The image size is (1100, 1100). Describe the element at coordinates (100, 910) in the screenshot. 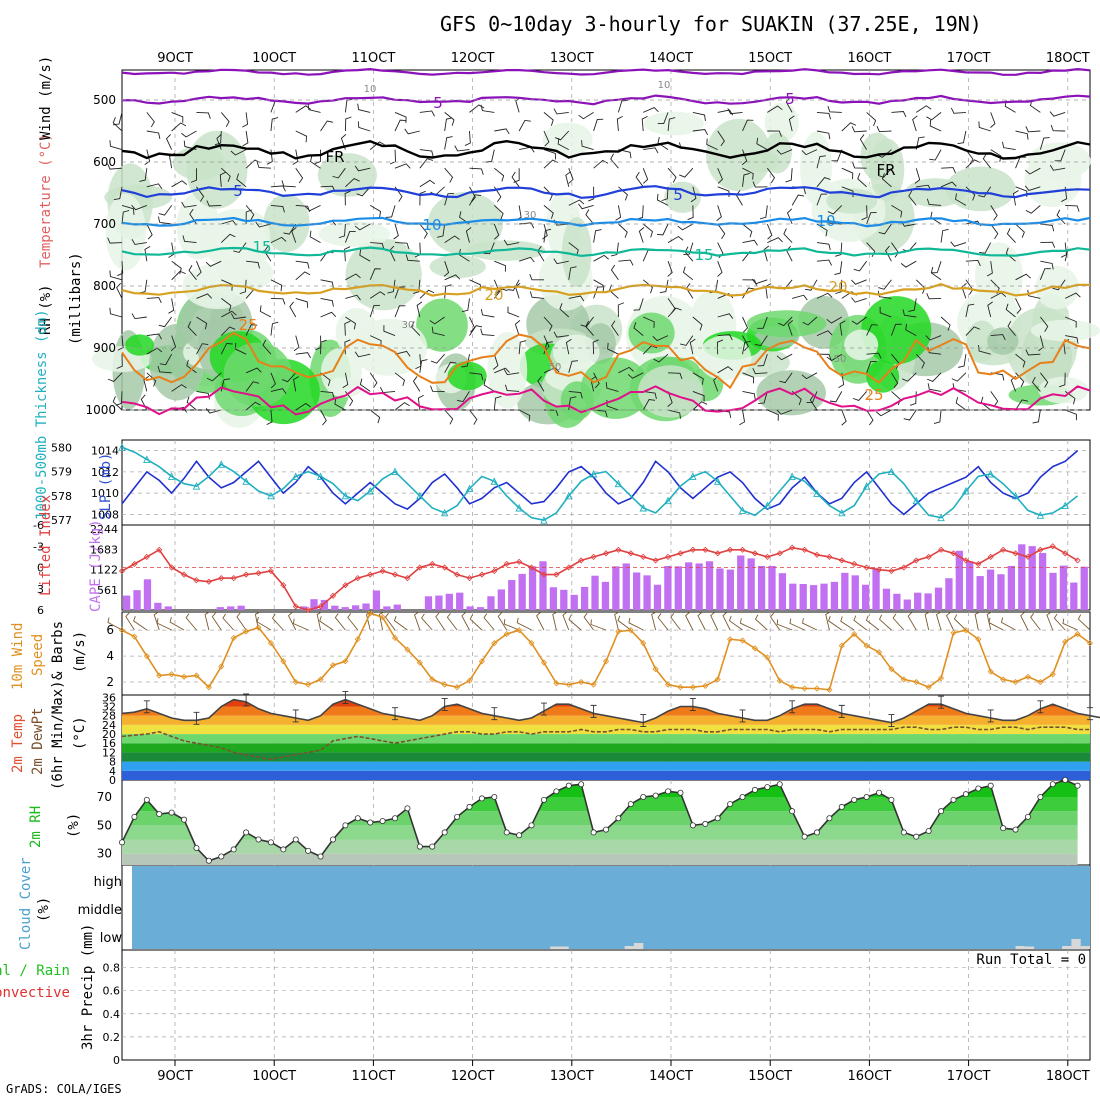

I see `cloud-level-middle: middle` at that location.